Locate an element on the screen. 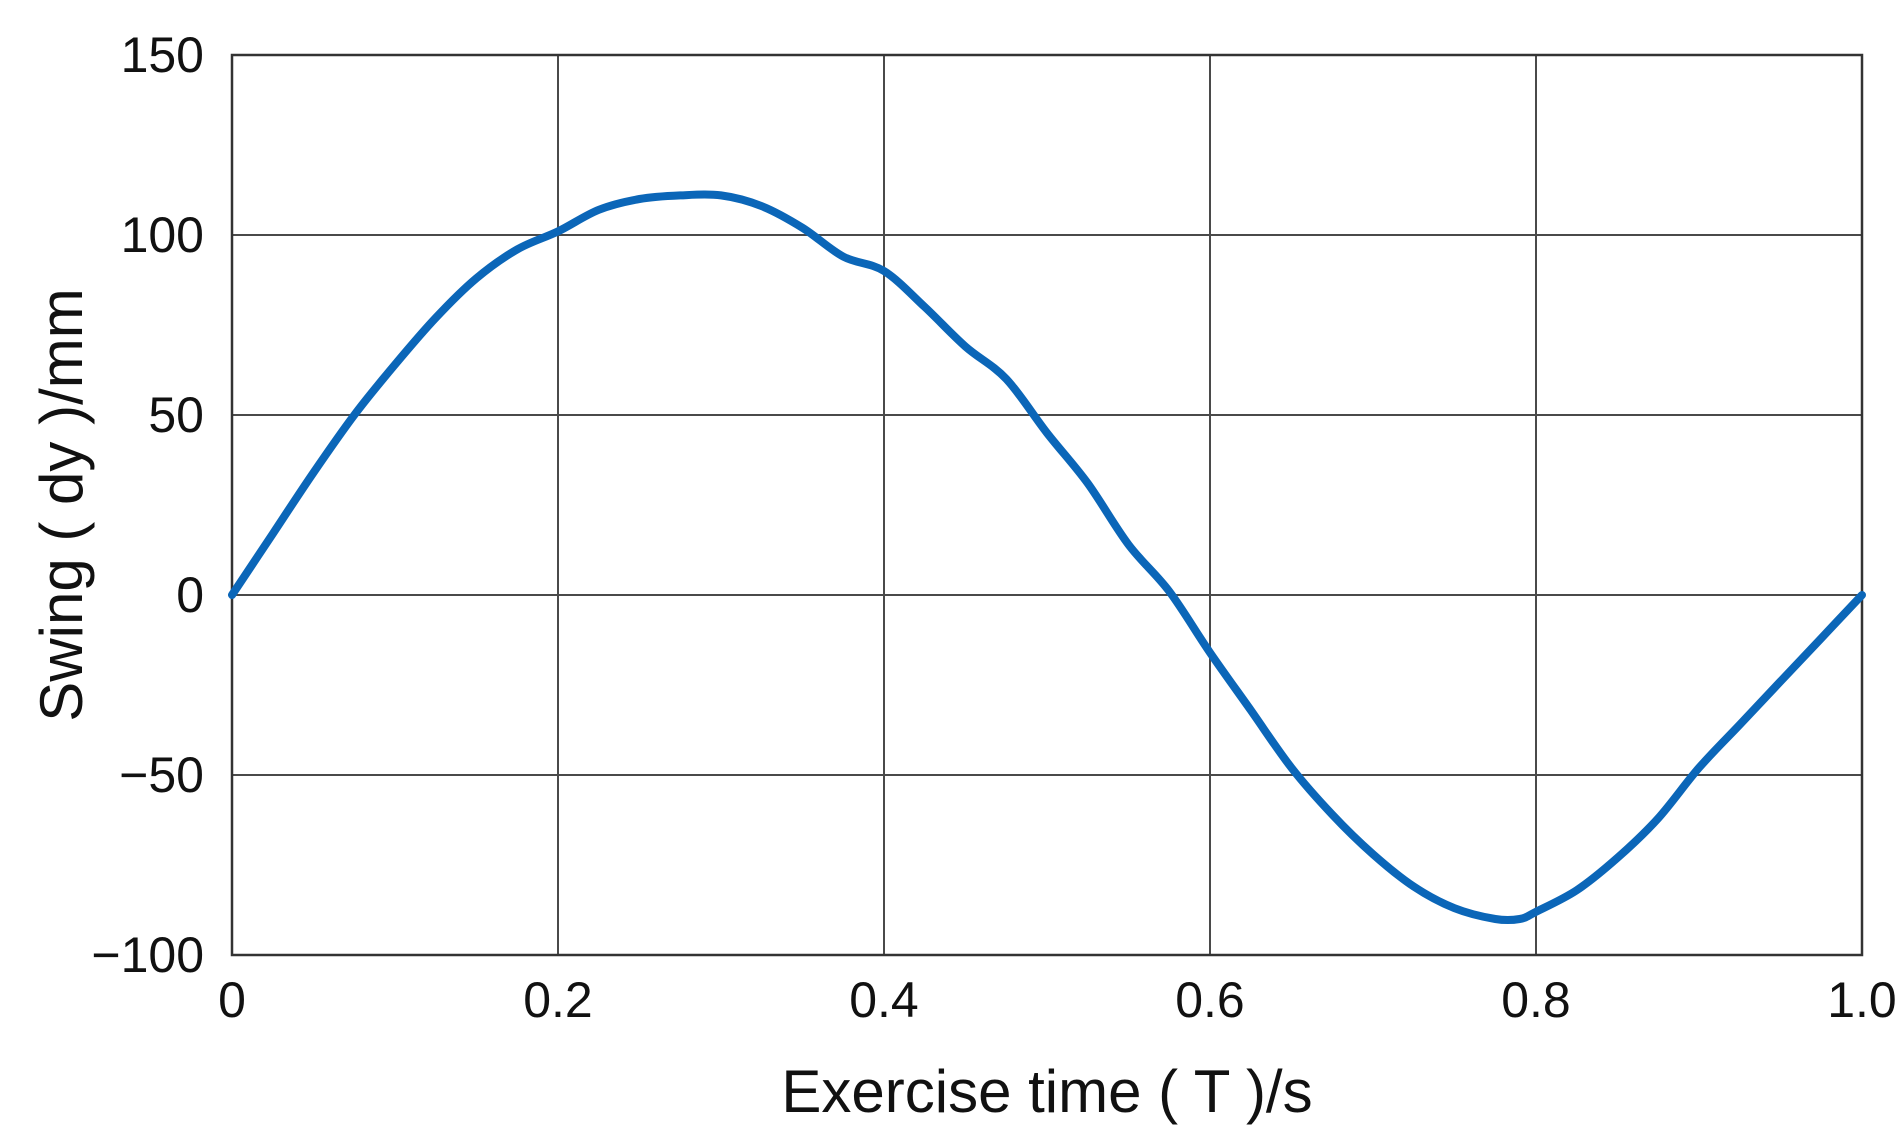  y-tick-label: 0 is located at coordinates (190, 595).